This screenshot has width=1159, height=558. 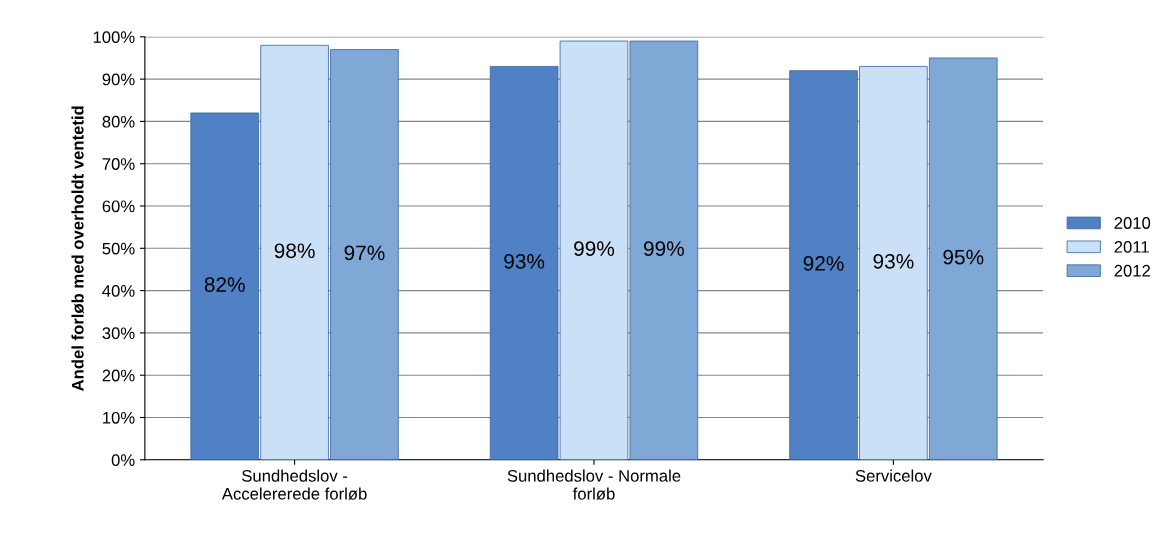 I want to click on x-tick-label: Sundhedslov - Normale forløb, so click(x=594, y=484).